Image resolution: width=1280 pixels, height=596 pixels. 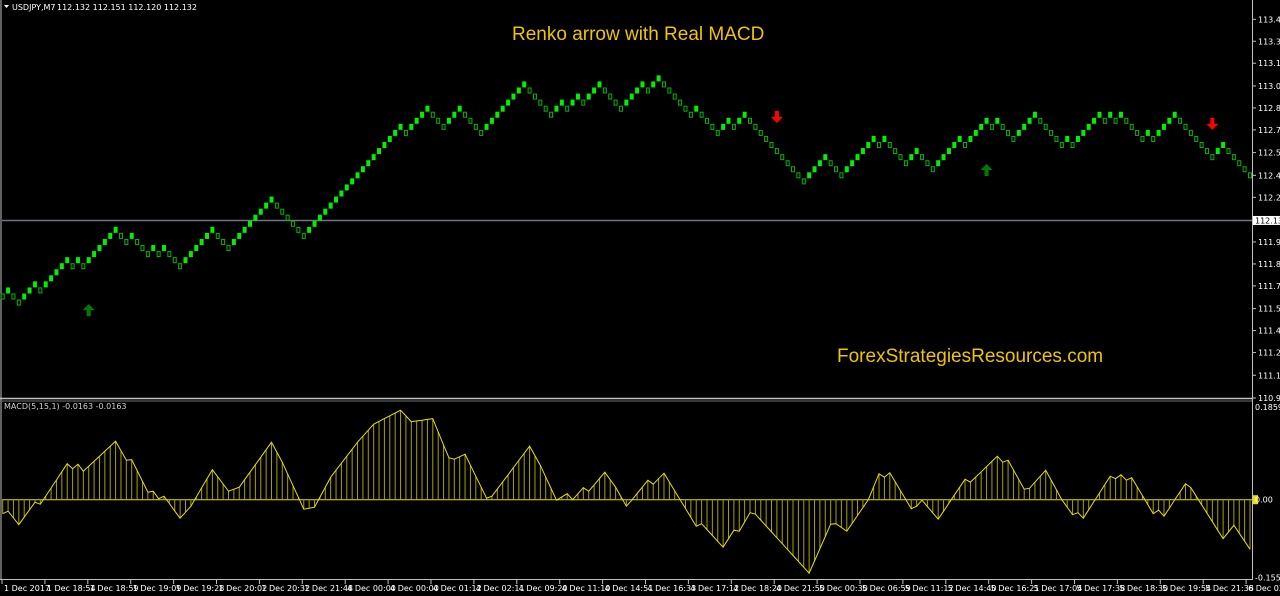 What do you see at coordinates (986, 170) in the screenshot?
I see `buy-arrow-icon` at bounding box center [986, 170].